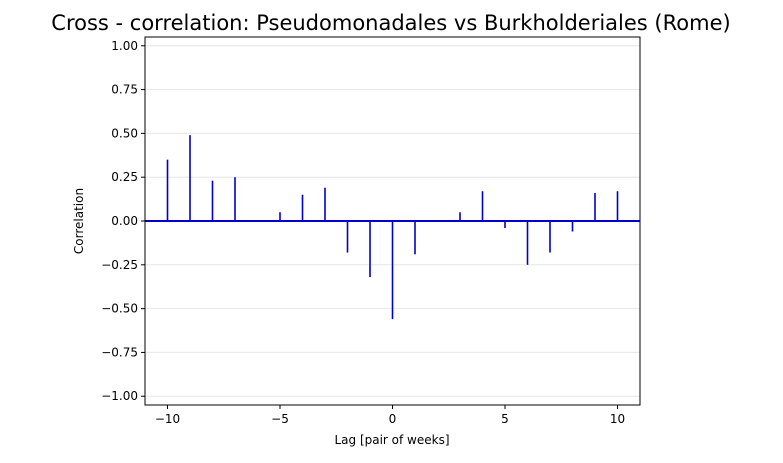 This screenshot has width=783, height=463. Describe the element at coordinates (280, 419) in the screenshot. I see `x-tick-label: −5` at that location.